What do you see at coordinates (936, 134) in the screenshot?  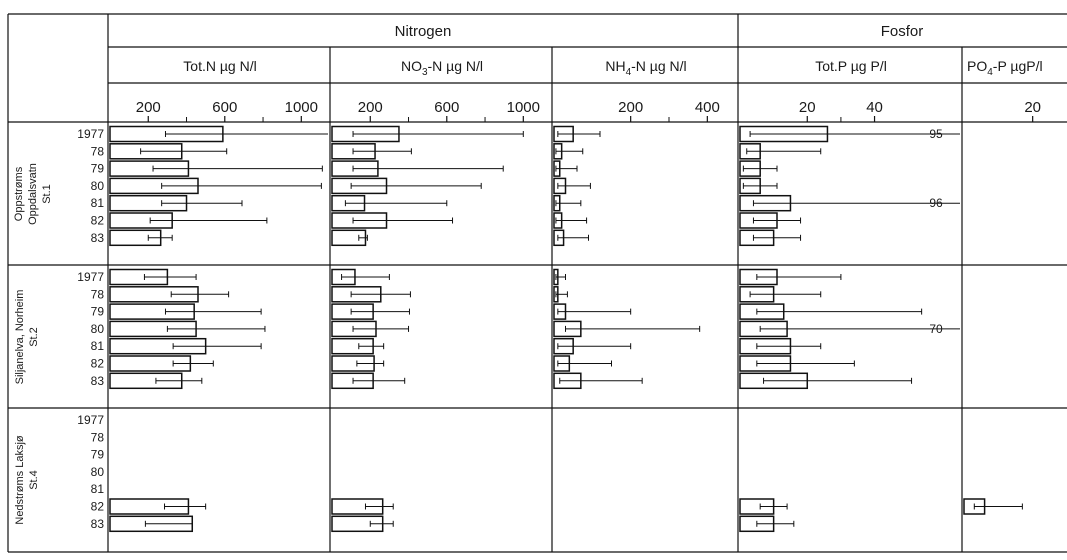 I see `data-label-95: 95` at bounding box center [936, 134].